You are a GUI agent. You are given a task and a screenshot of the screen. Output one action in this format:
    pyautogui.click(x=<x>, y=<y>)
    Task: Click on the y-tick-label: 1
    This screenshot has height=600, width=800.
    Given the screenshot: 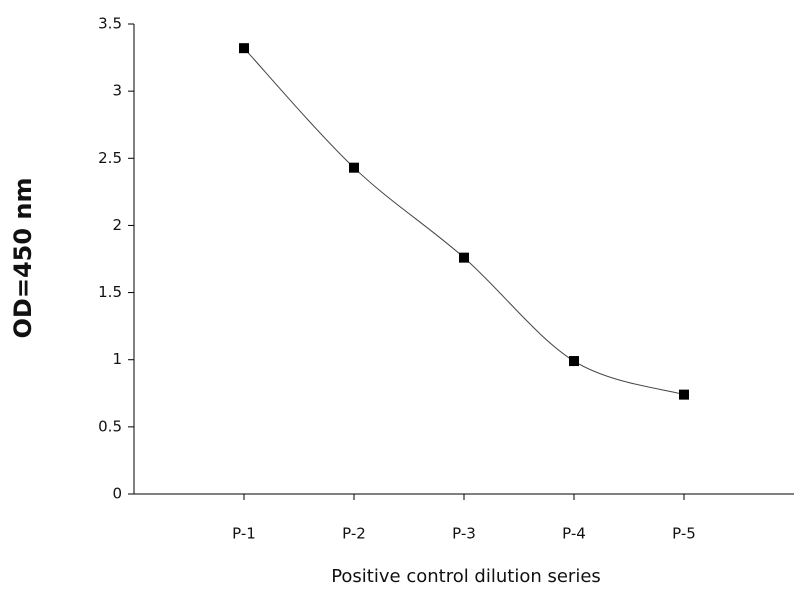 What is the action you would take?
    pyautogui.click(x=117, y=359)
    